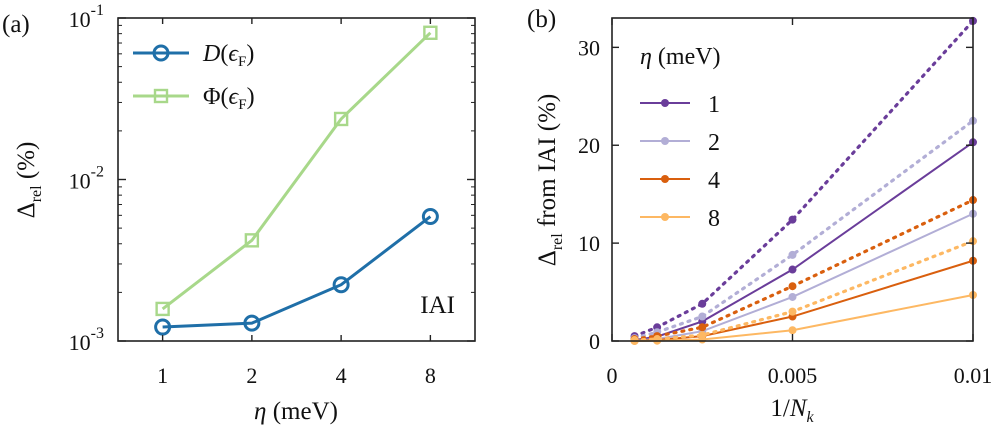  What do you see at coordinates (341, 375) in the screenshot?
I see `panel-a-x-tick-4: 4` at bounding box center [341, 375].